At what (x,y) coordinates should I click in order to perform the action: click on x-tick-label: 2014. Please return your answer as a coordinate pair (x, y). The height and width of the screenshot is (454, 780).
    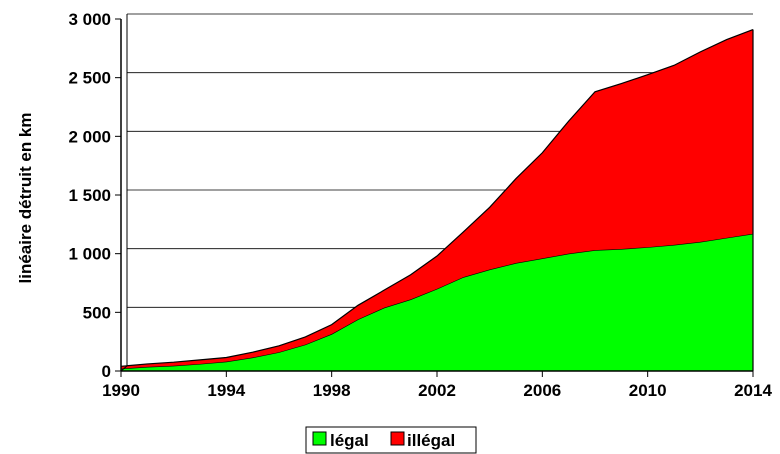
    Looking at the image, I should click on (753, 390).